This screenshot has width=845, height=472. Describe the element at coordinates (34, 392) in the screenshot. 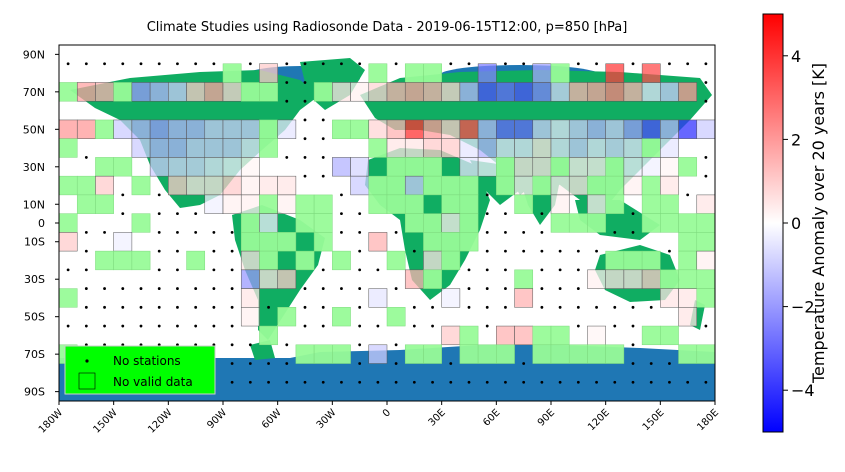

I see `y-tick-label: 90S` at that location.